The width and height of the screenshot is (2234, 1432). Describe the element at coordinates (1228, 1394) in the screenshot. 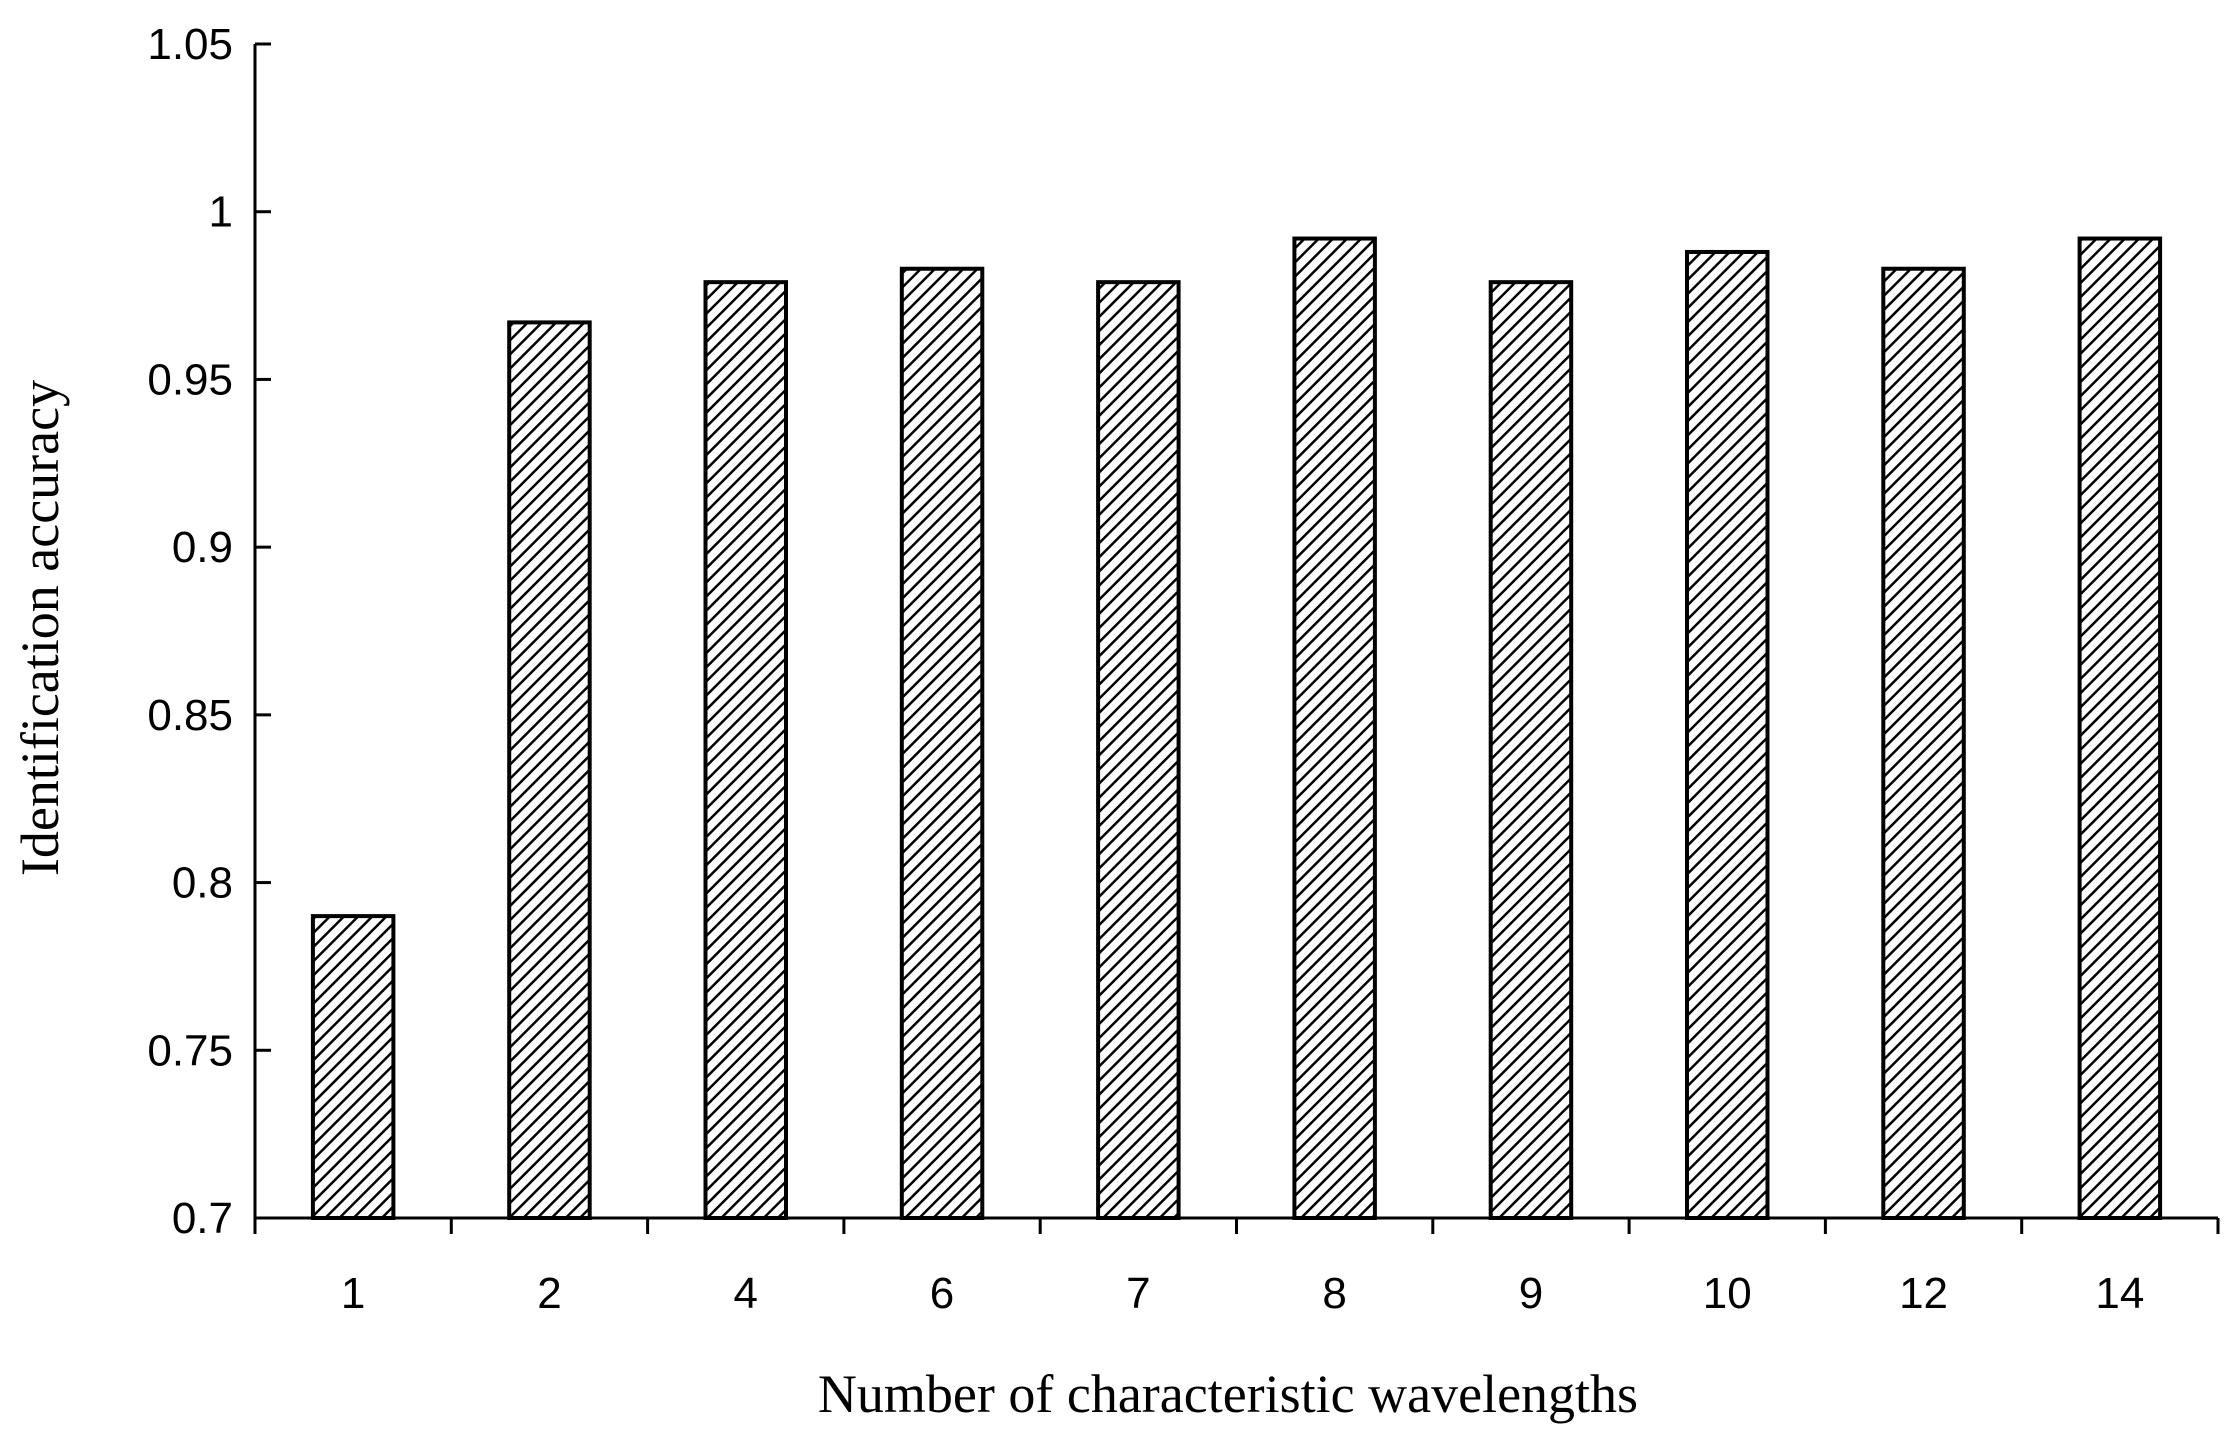

I see `x-axis-title: Number of characteristic wavelengths` at that location.